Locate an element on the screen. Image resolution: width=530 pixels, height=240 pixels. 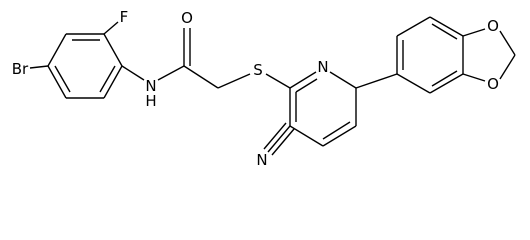
atom-label: Br is located at coordinates (20, 69).